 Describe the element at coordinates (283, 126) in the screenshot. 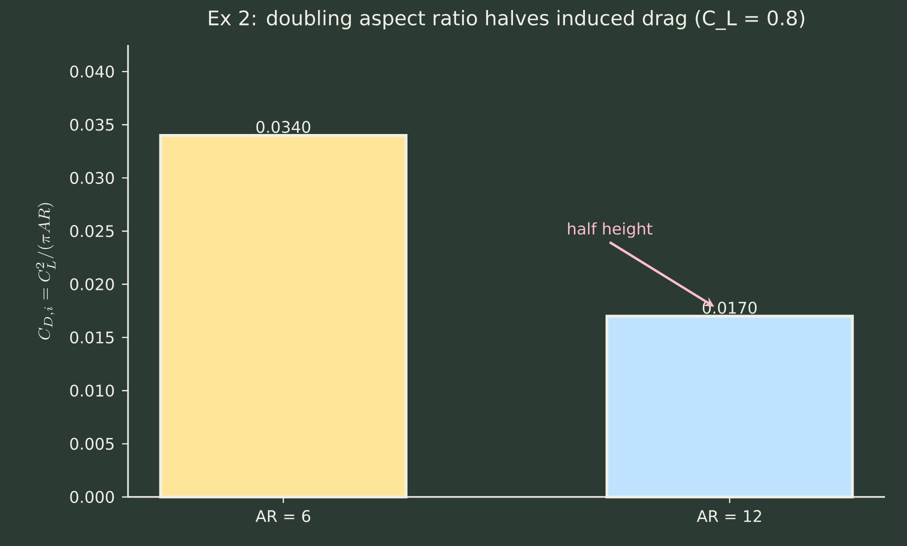

I see `data-label: 0.0340` at that location.